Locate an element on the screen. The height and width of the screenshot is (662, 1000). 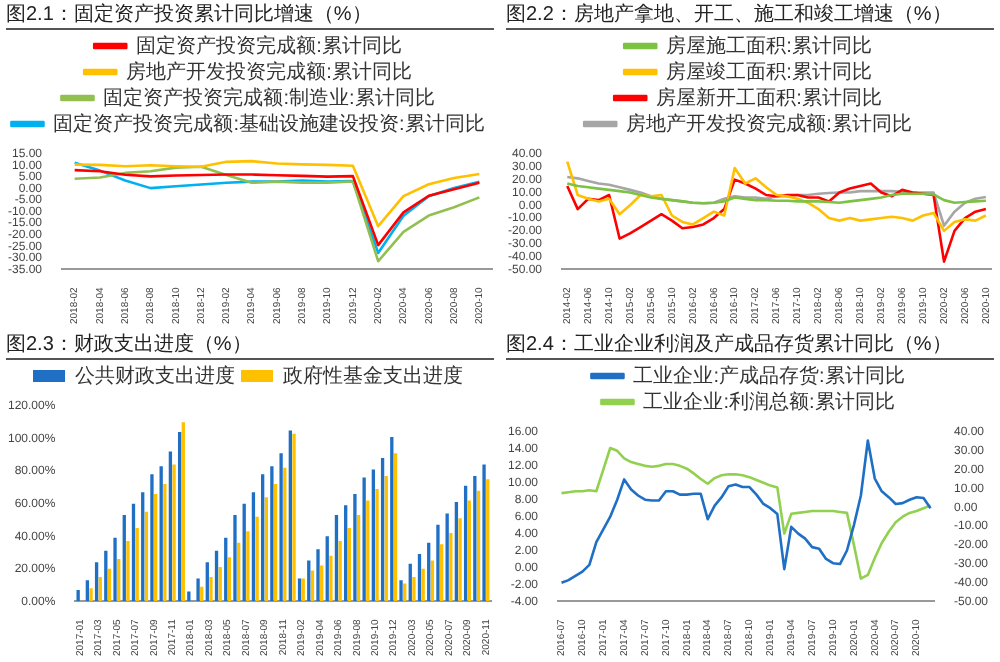
legend-label: 房屋新开工面积:累计同比 is located at coordinates (769, 97).